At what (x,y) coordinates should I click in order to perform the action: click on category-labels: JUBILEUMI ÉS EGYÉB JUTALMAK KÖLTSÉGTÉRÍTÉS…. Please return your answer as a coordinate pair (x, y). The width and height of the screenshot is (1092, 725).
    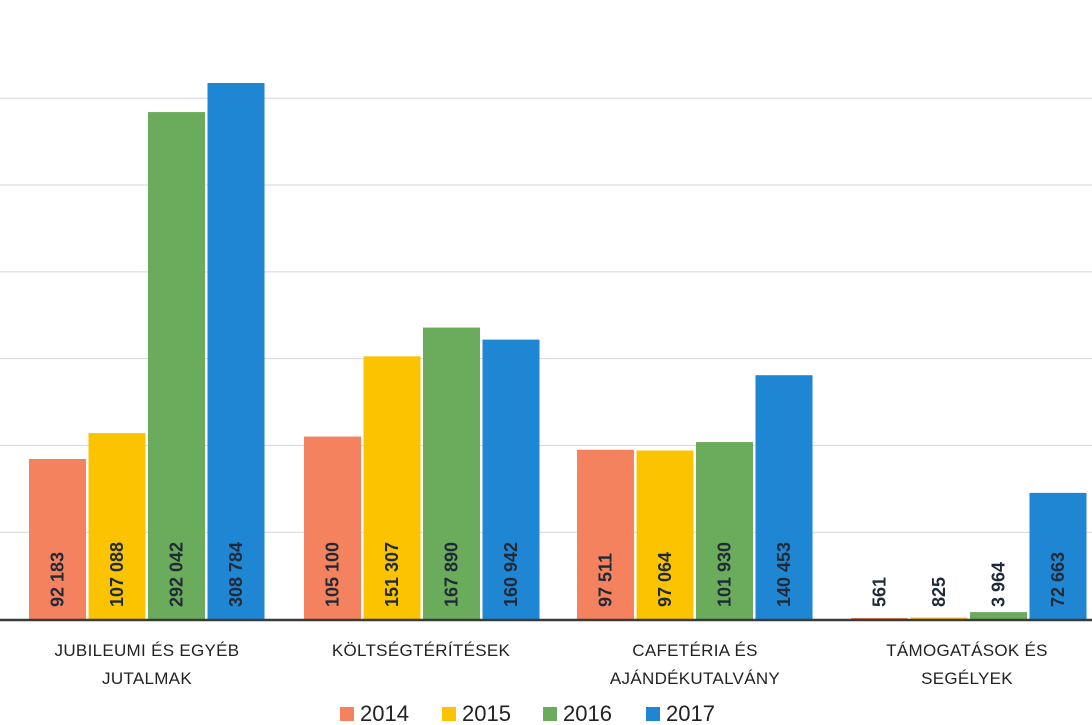
    Looking at the image, I should click on (551, 664).